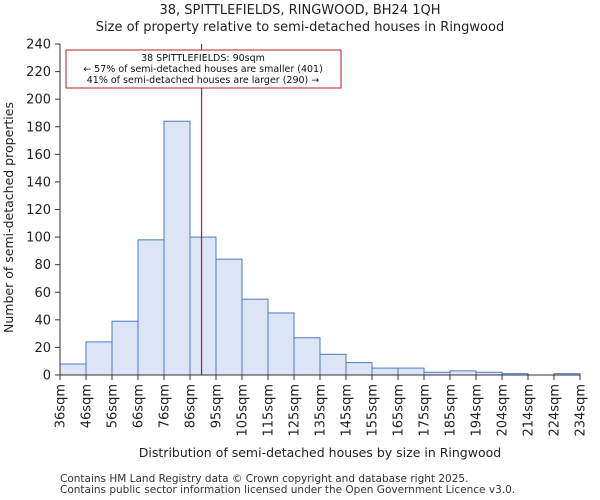  I want to click on x-tick-label-145sqm: 145sqm, so click(347, 410).